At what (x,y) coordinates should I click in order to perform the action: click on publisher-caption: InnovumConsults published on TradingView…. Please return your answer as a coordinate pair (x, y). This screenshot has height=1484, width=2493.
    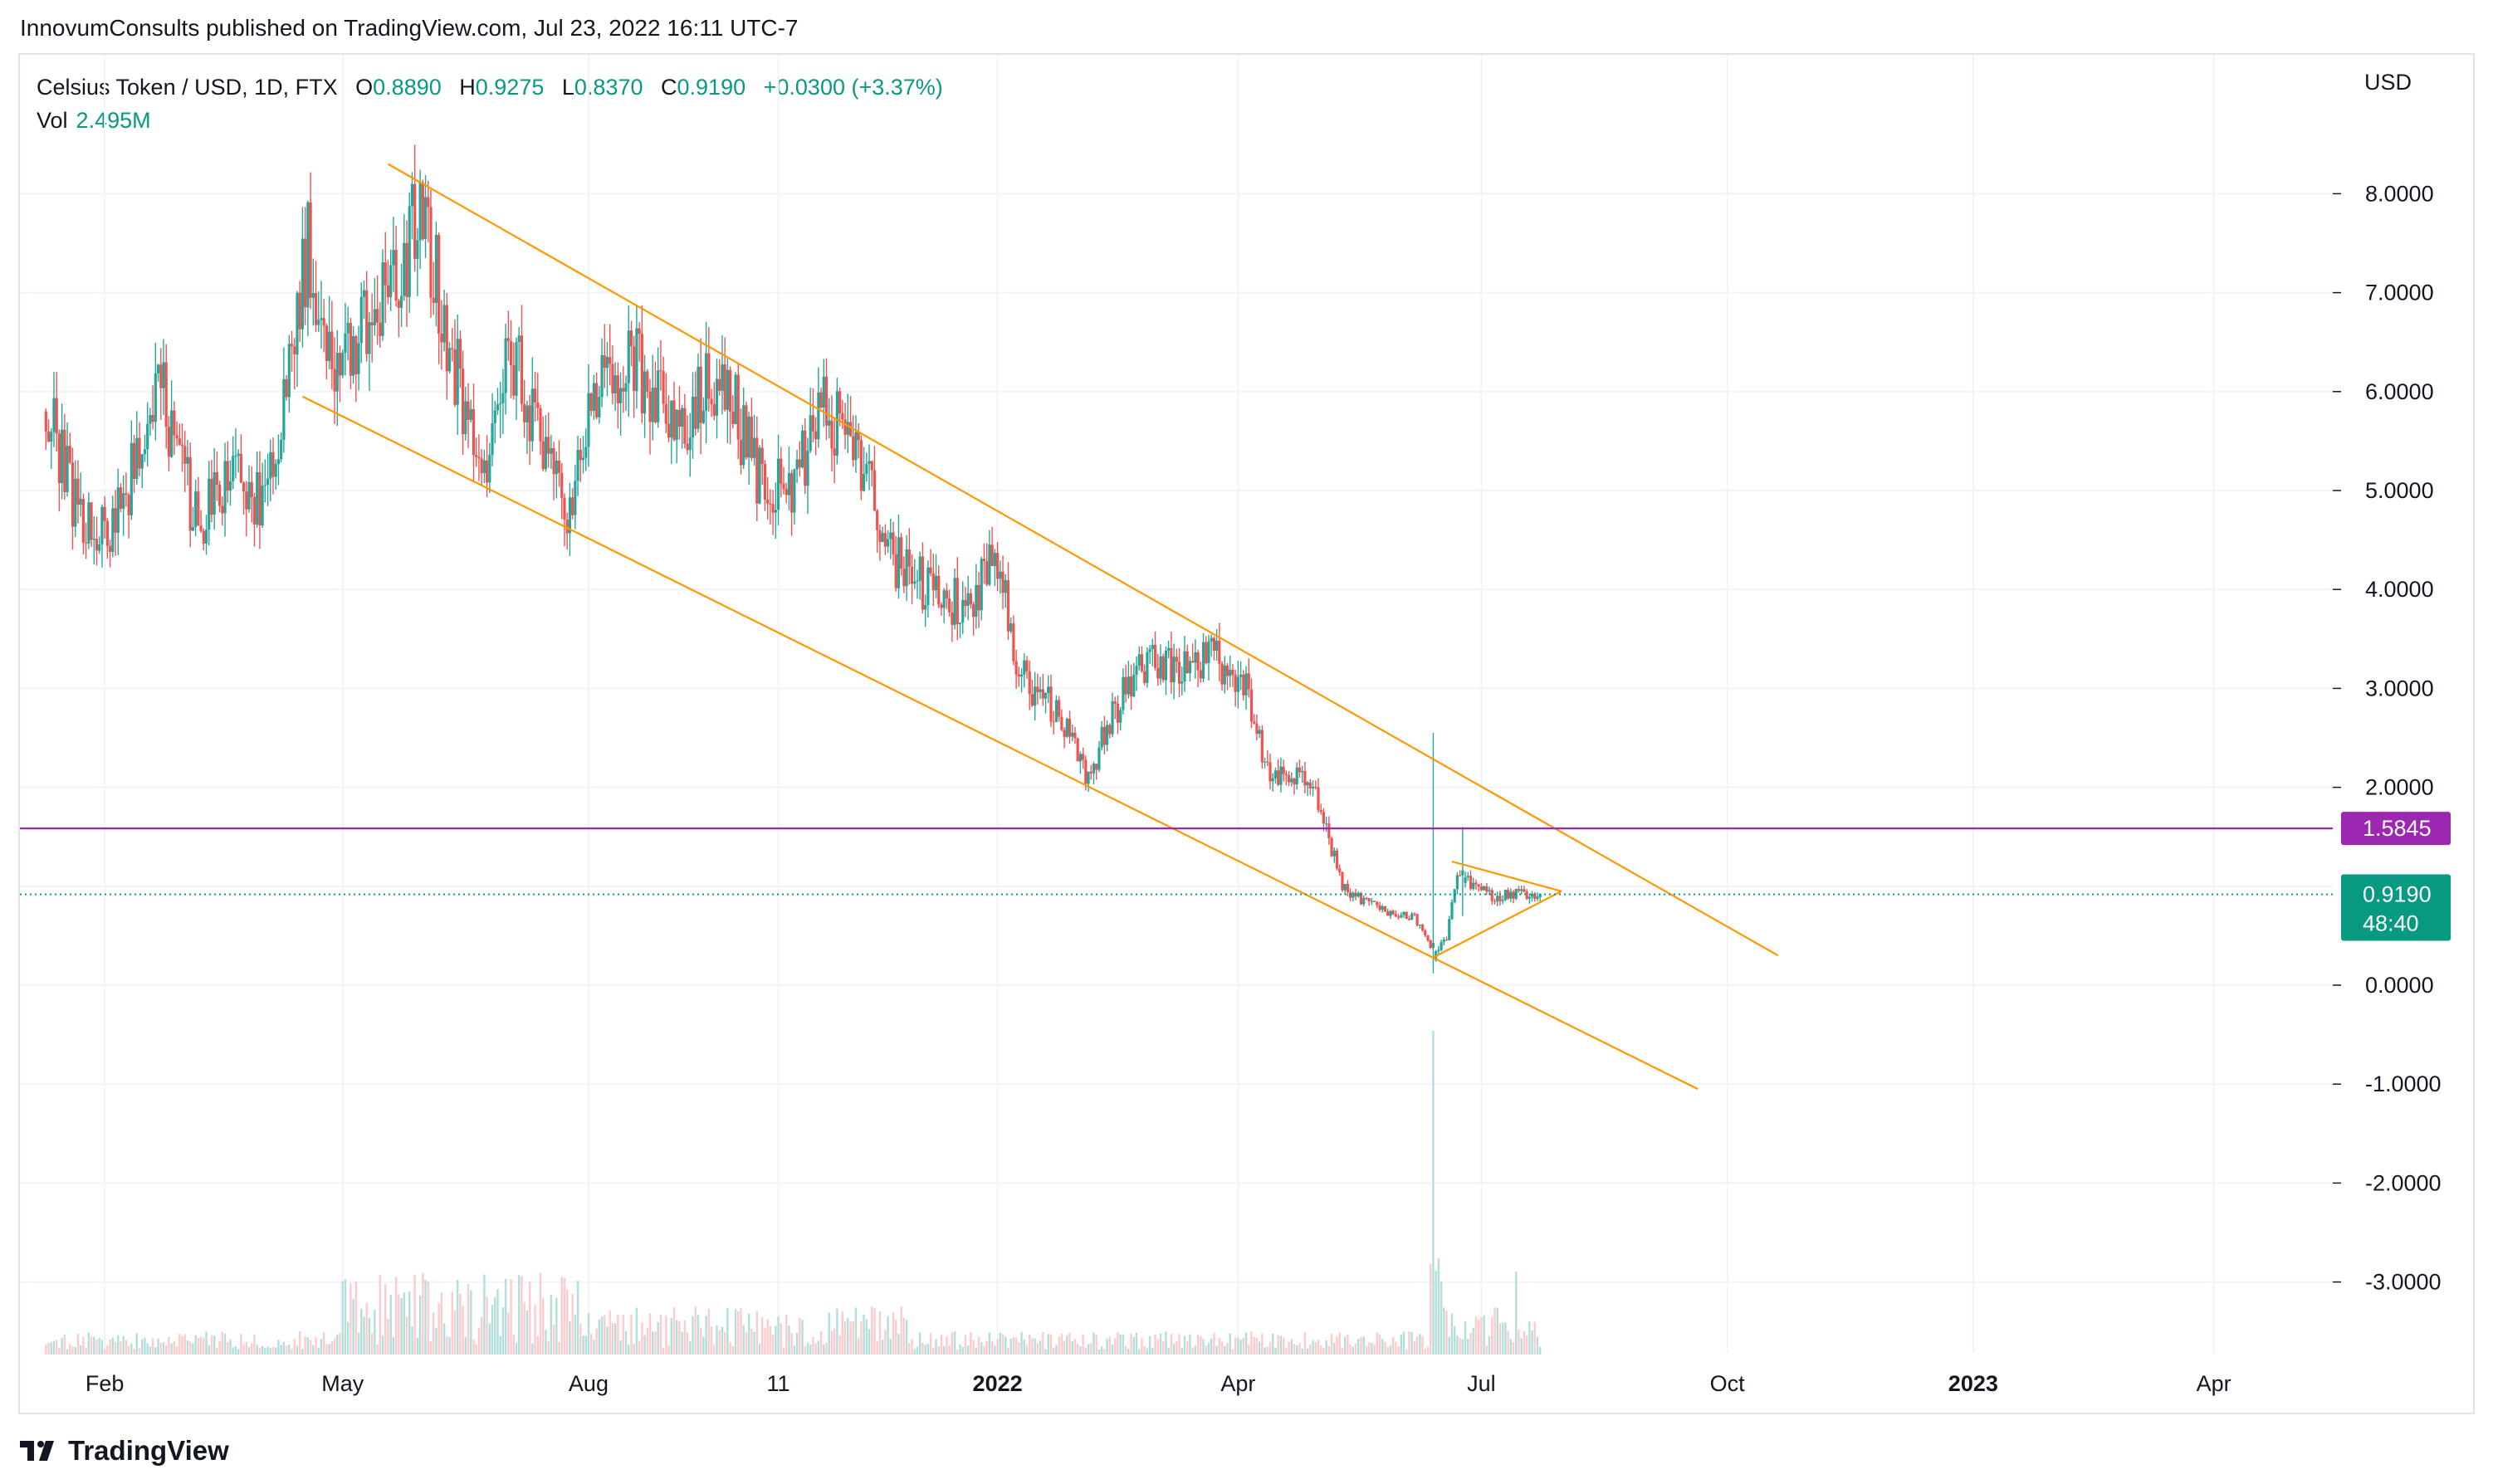
    Looking at the image, I should click on (409, 28).